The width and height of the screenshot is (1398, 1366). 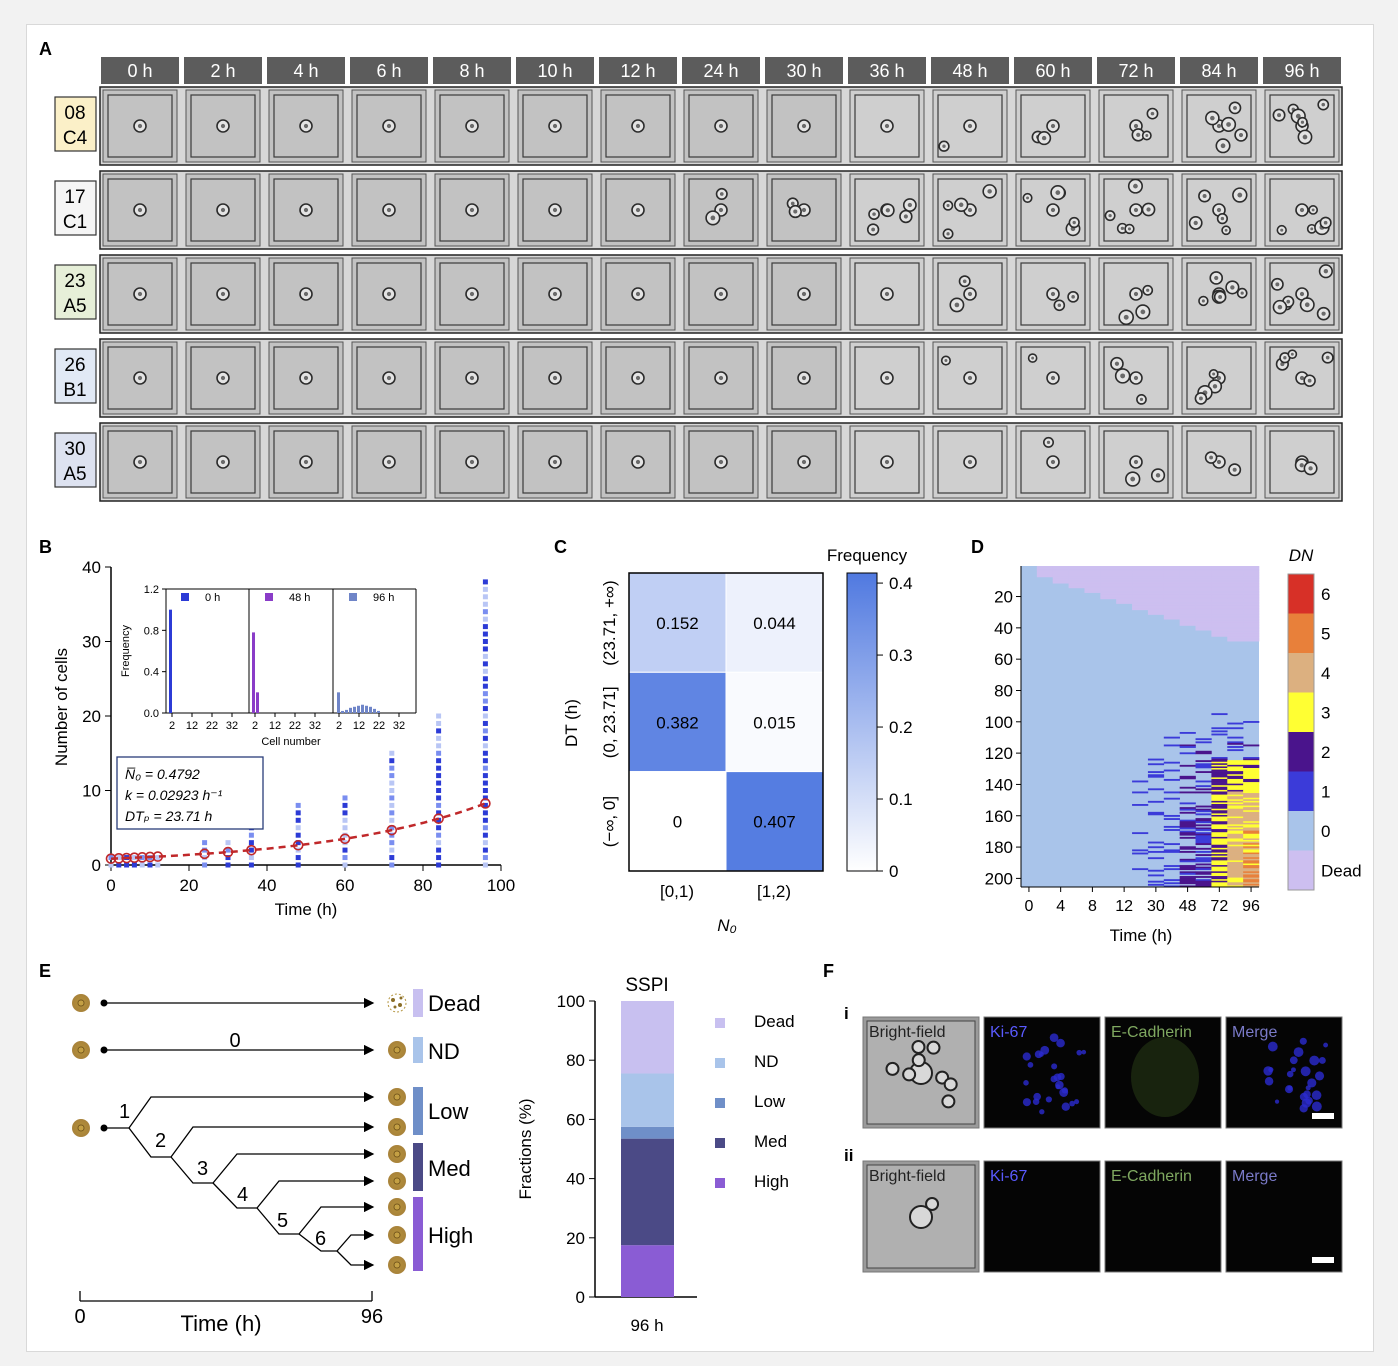 I want to click on y-tick-label: 180, so click(x=999, y=847).